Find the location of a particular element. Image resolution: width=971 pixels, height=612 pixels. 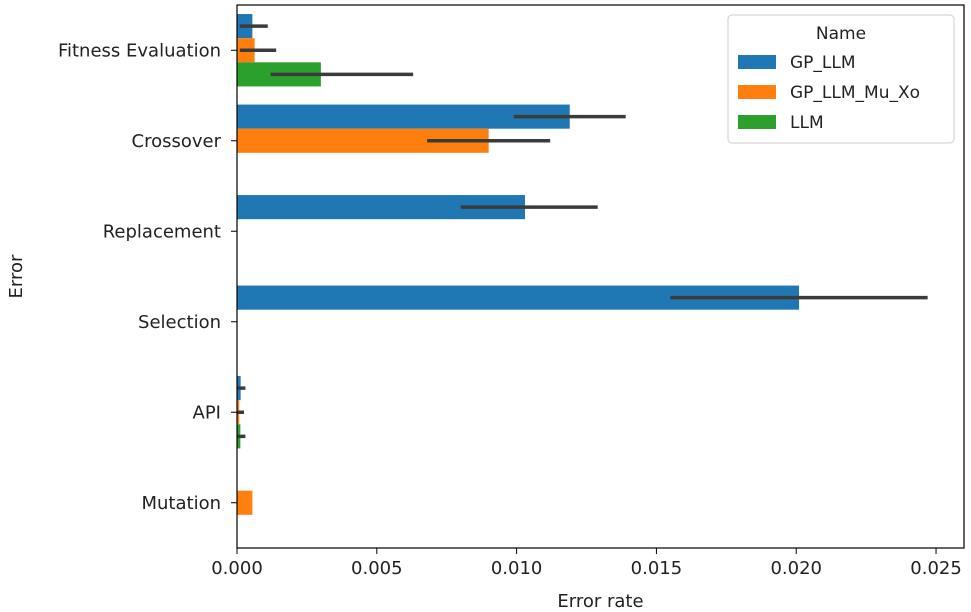

x-tick-label: 0.025 is located at coordinates (936, 568).